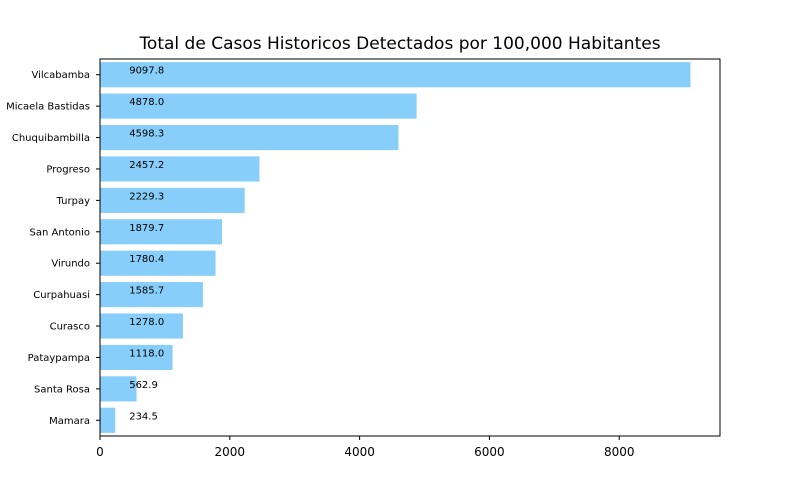 This screenshot has width=800, height=495. Describe the element at coordinates (69, 421) in the screenshot. I see `y-tick-label: Mamara` at that location.